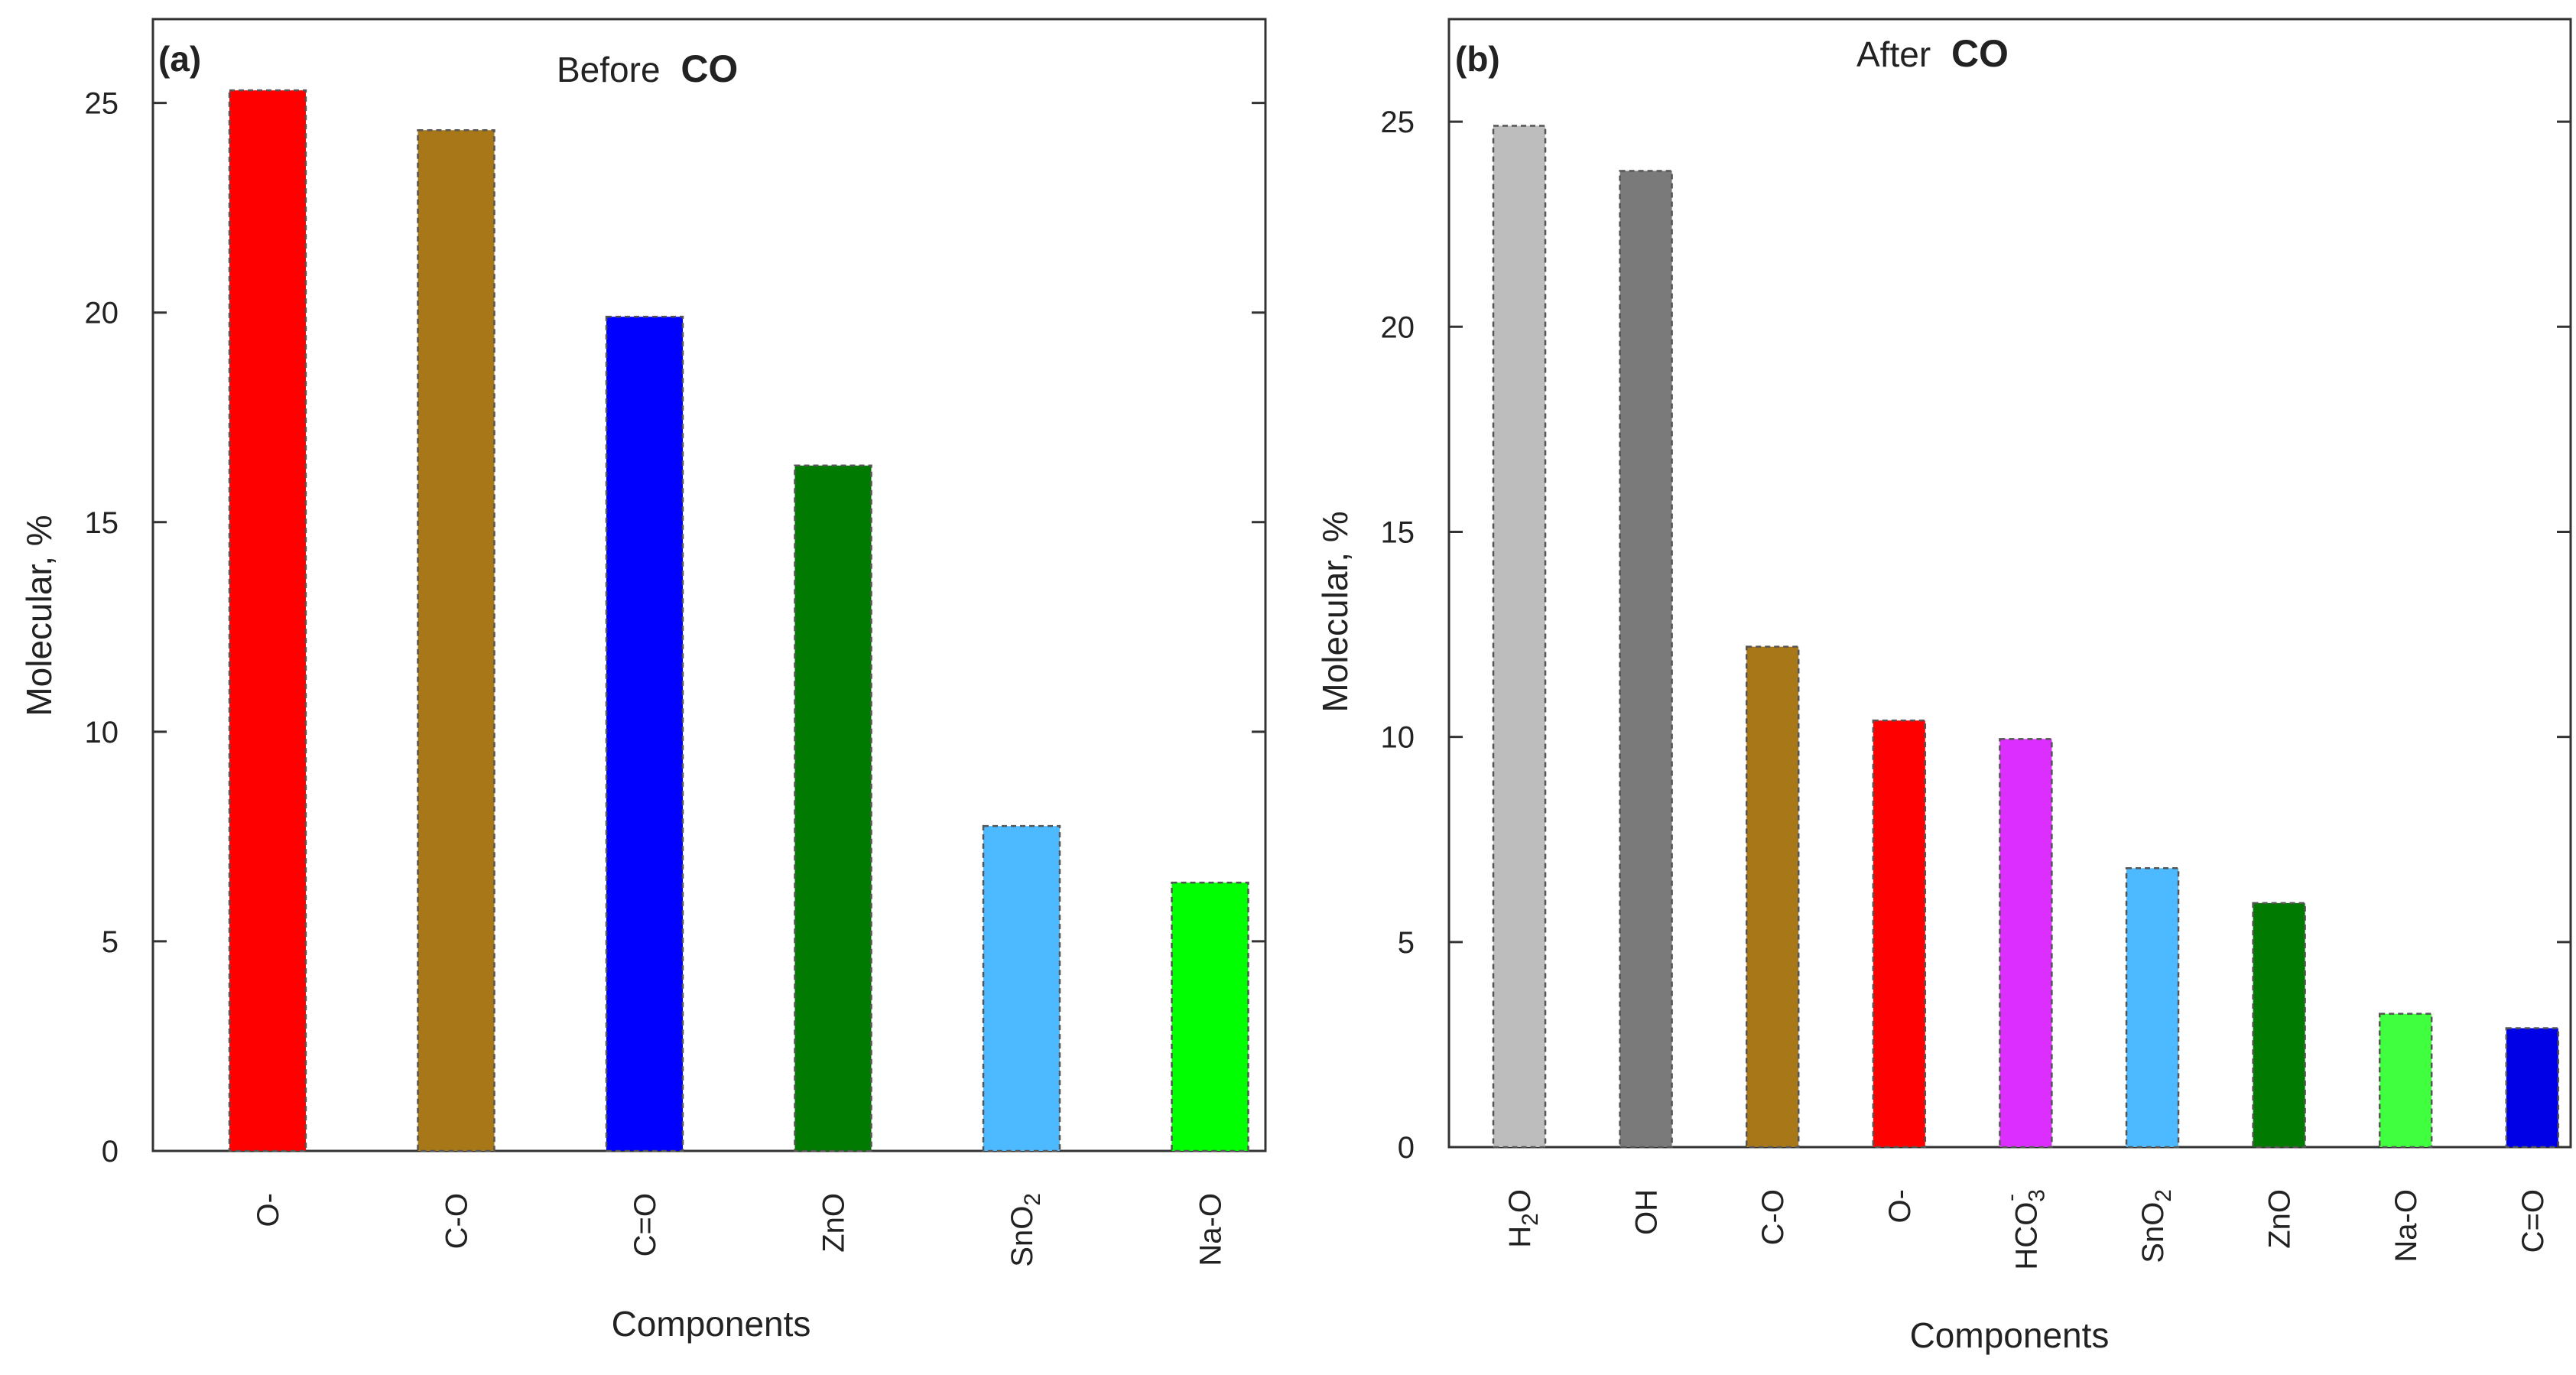  What do you see at coordinates (711, 1324) in the screenshot?
I see `panel-a-x-axis-title: Components` at bounding box center [711, 1324].